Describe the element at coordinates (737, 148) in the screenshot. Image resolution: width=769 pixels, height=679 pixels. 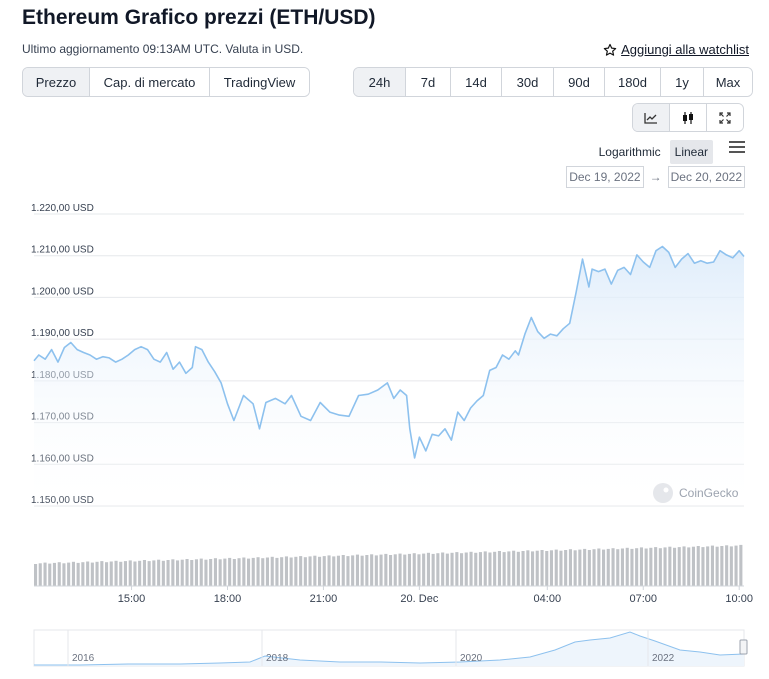
I see `hamburger-menu-icon` at that location.